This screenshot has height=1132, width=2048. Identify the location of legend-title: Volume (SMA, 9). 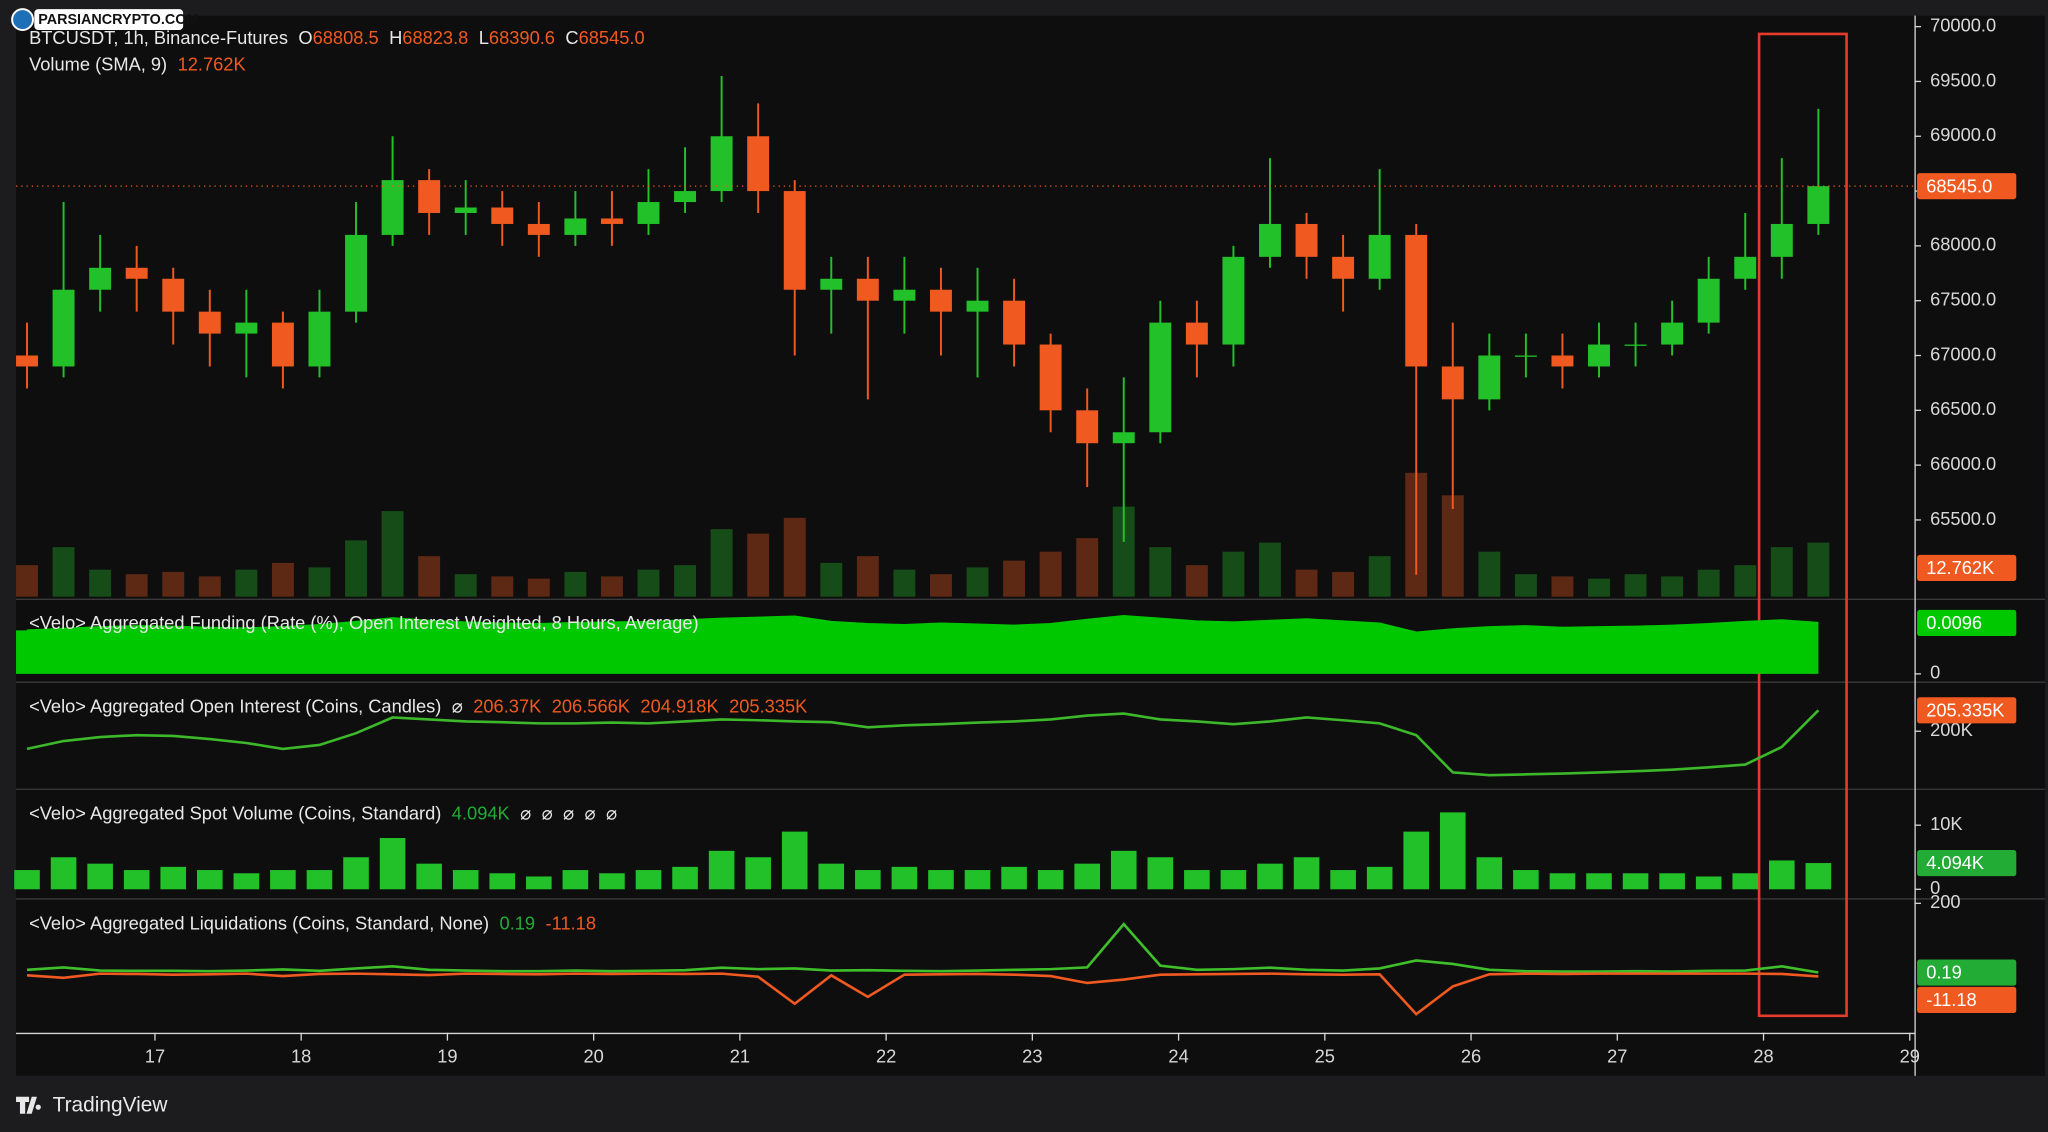
(98, 63).